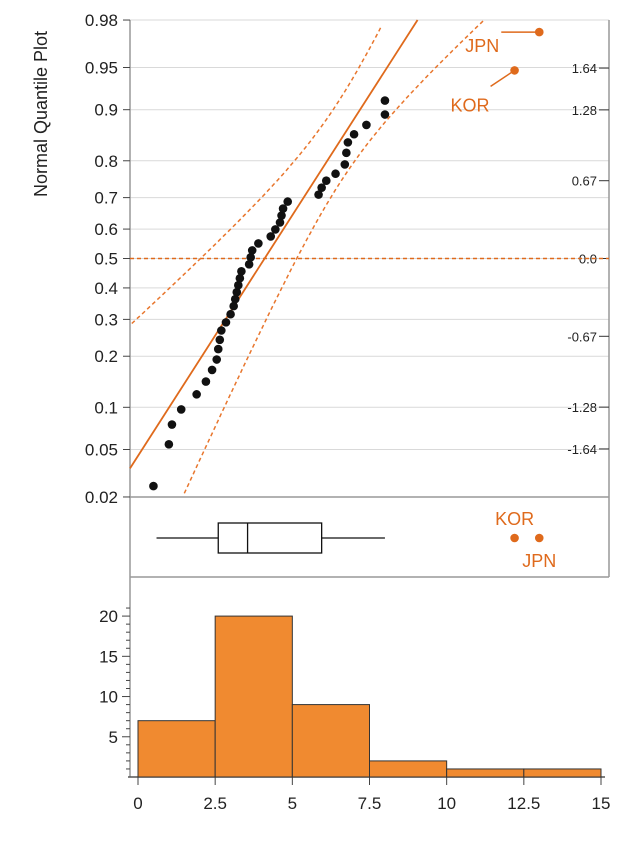  What do you see at coordinates (514, 538) in the screenshot?
I see `box-outlier-kor` at bounding box center [514, 538].